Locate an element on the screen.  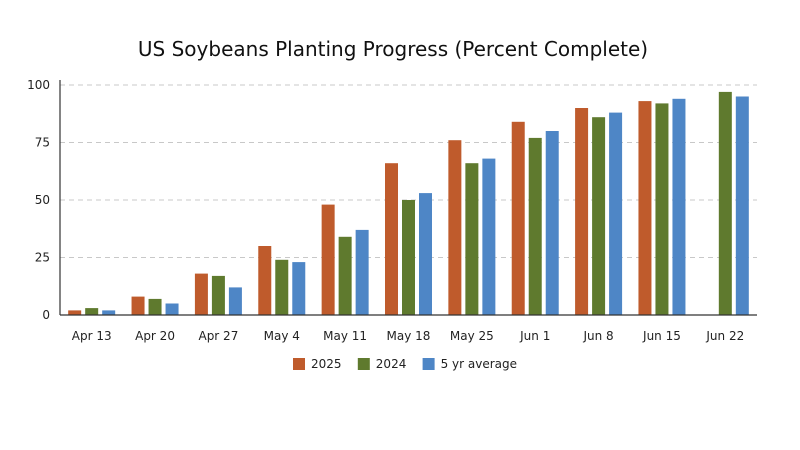
y-tick-label: 75 is located at coordinates (42, 143).